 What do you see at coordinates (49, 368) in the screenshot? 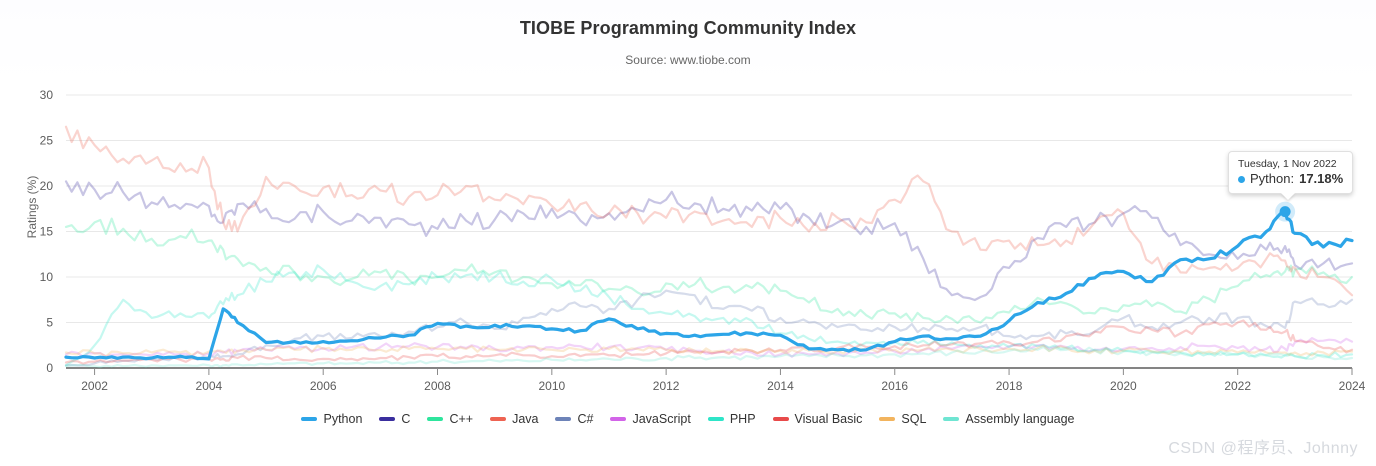
I see `svg-text: 0` at bounding box center [49, 368].